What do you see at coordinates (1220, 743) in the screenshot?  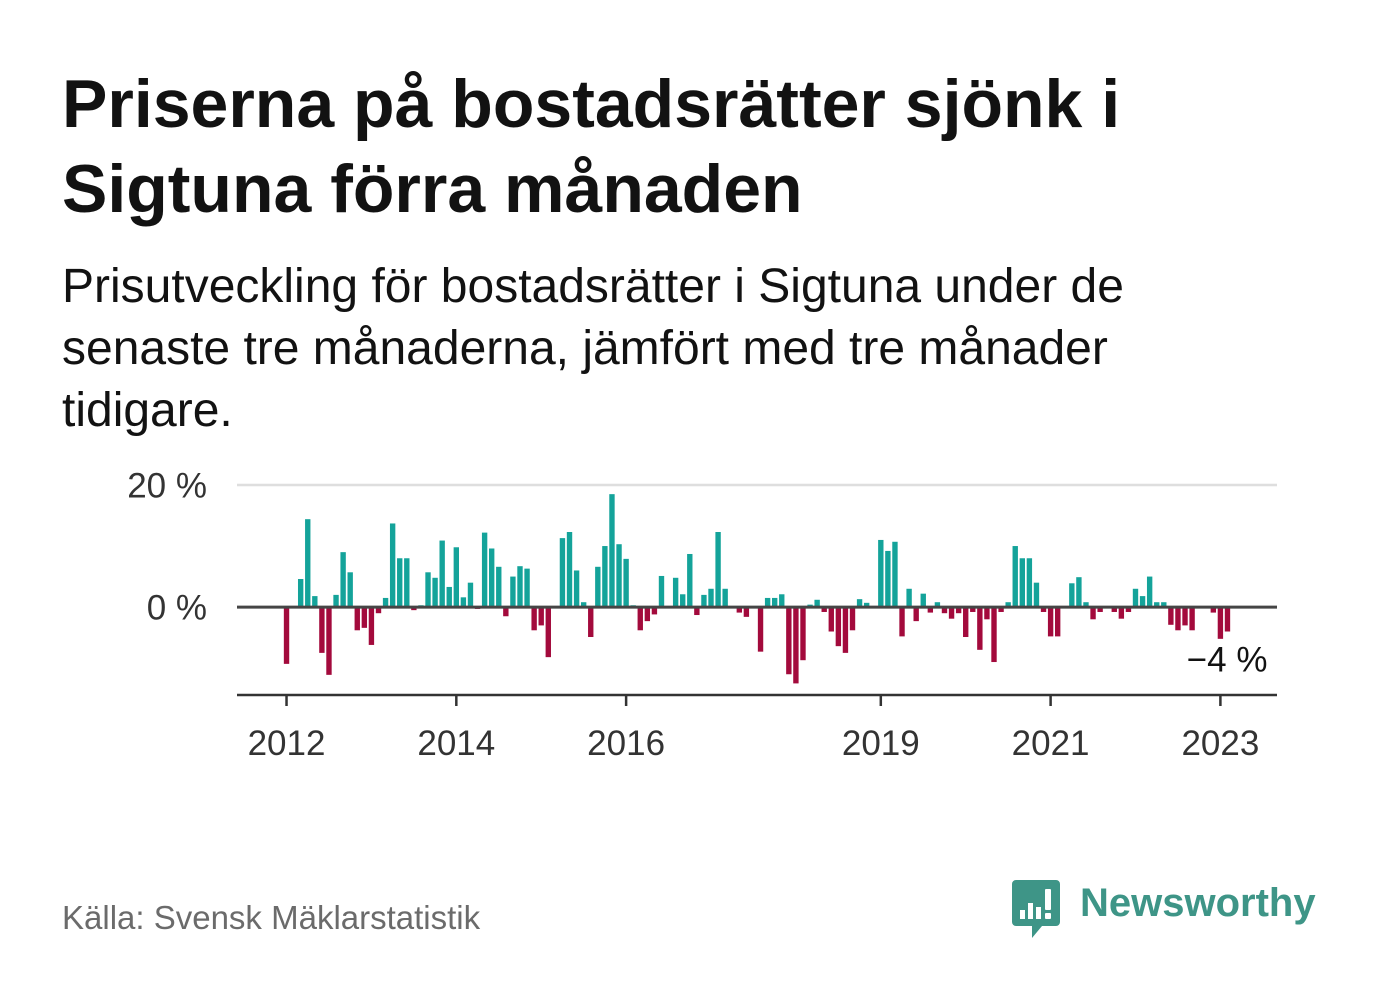 I see `x-tick-label: 2023` at bounding box center [1220, 743].